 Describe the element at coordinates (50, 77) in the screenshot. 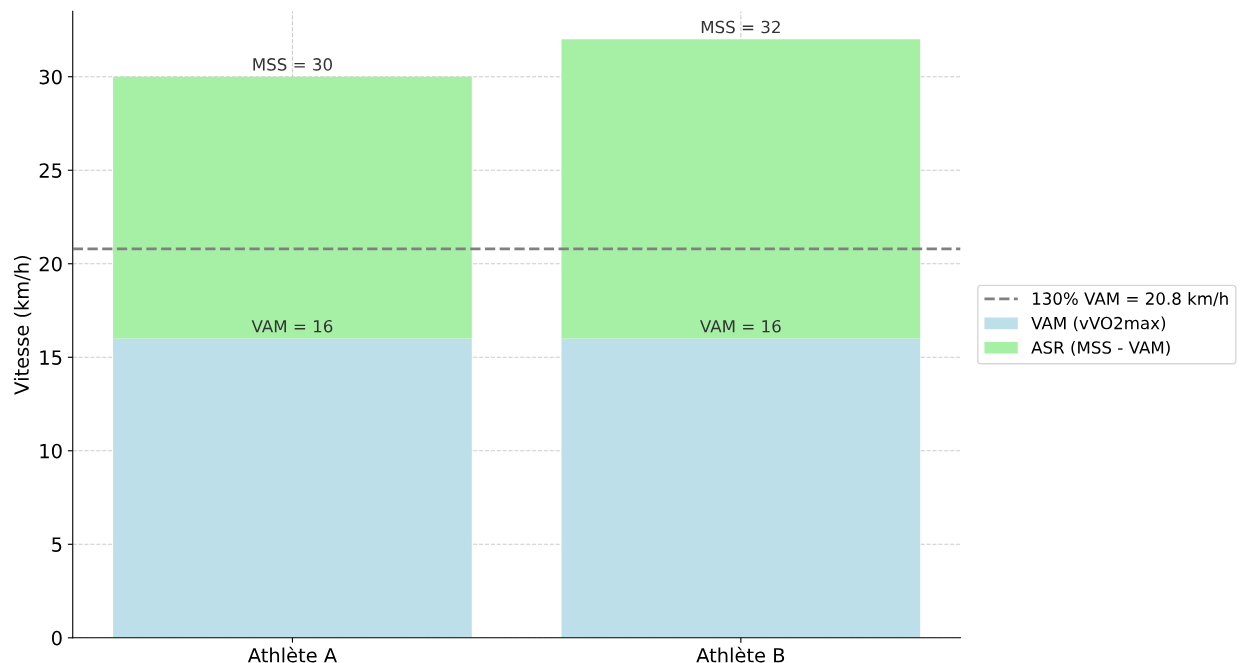

I see `y-tick-label: 30` at that location.